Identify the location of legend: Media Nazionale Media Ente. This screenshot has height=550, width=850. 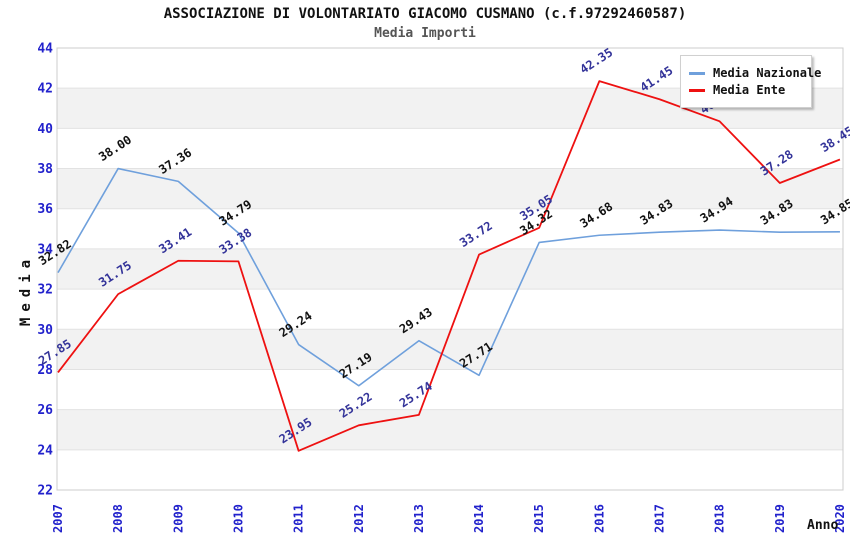
(750, 81).